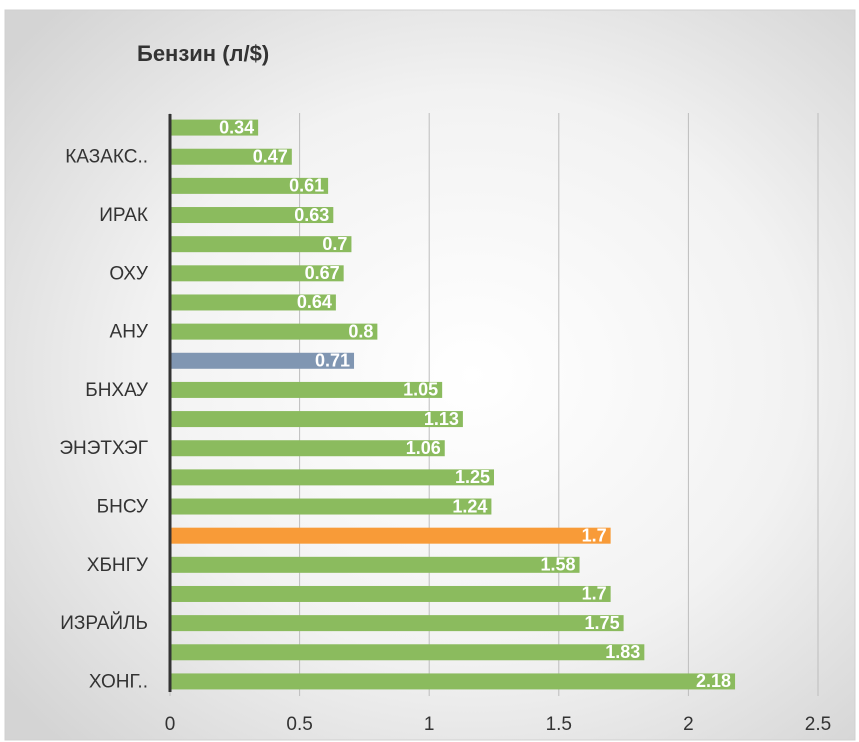 The height and width of the screenshot is (742, 859). What do you see at coordinates (118, 681) in the screenshot?
I see `y-tick-label: ХОНГ..` at bounding box center [118, 681].